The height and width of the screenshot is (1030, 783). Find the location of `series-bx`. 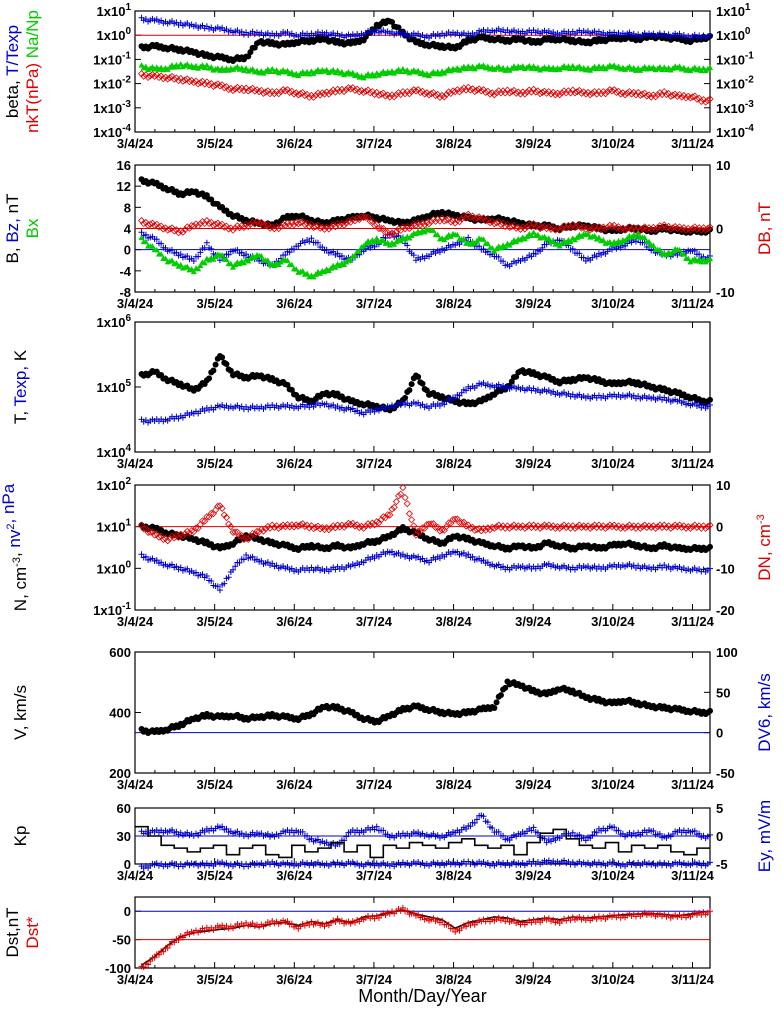

series-bx is located at coordinates (425, 253).